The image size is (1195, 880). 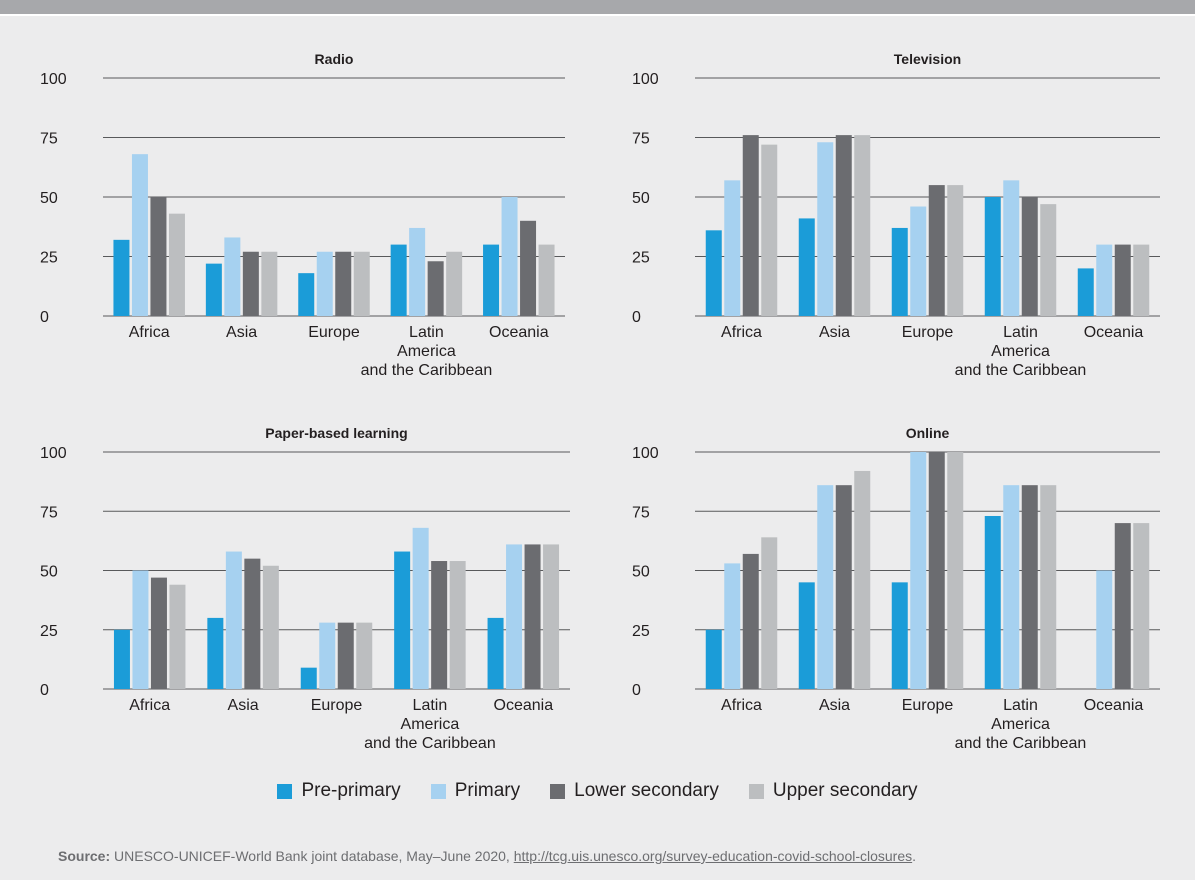 I want to click on legend-swatch-lower-secondary, so click(x=558, y=791).